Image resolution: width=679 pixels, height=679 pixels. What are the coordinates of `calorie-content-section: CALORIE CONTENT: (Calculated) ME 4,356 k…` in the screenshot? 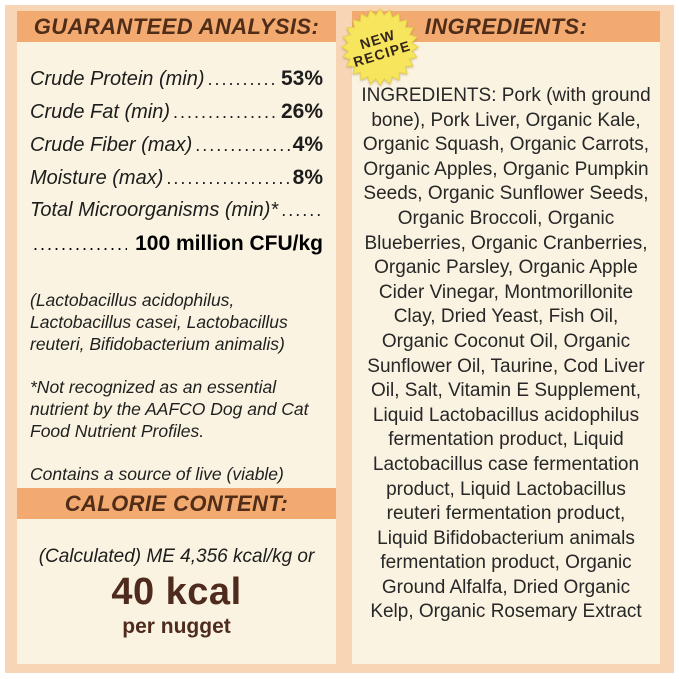 It's located at (176, 563).